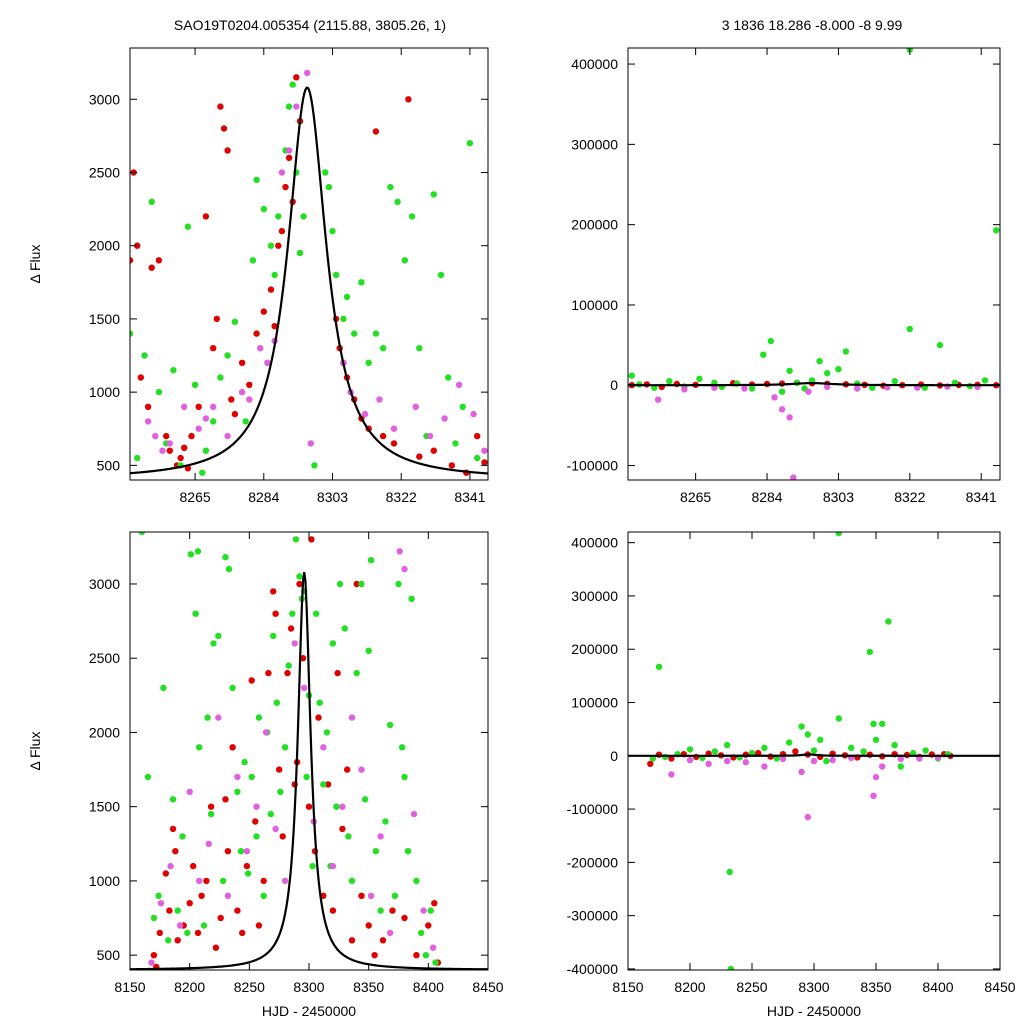 The image size is (1024, 1024). What do you see at coordinates (305, 278) in the screenshot?
I see `series-green` at bounding box center [305, 278].